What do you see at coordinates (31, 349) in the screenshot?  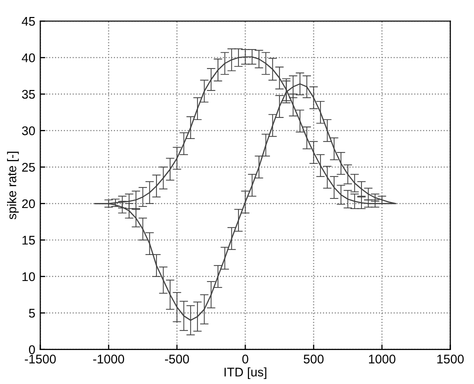 I see `y-tick-label: 0` at bounding box center [31, 349].